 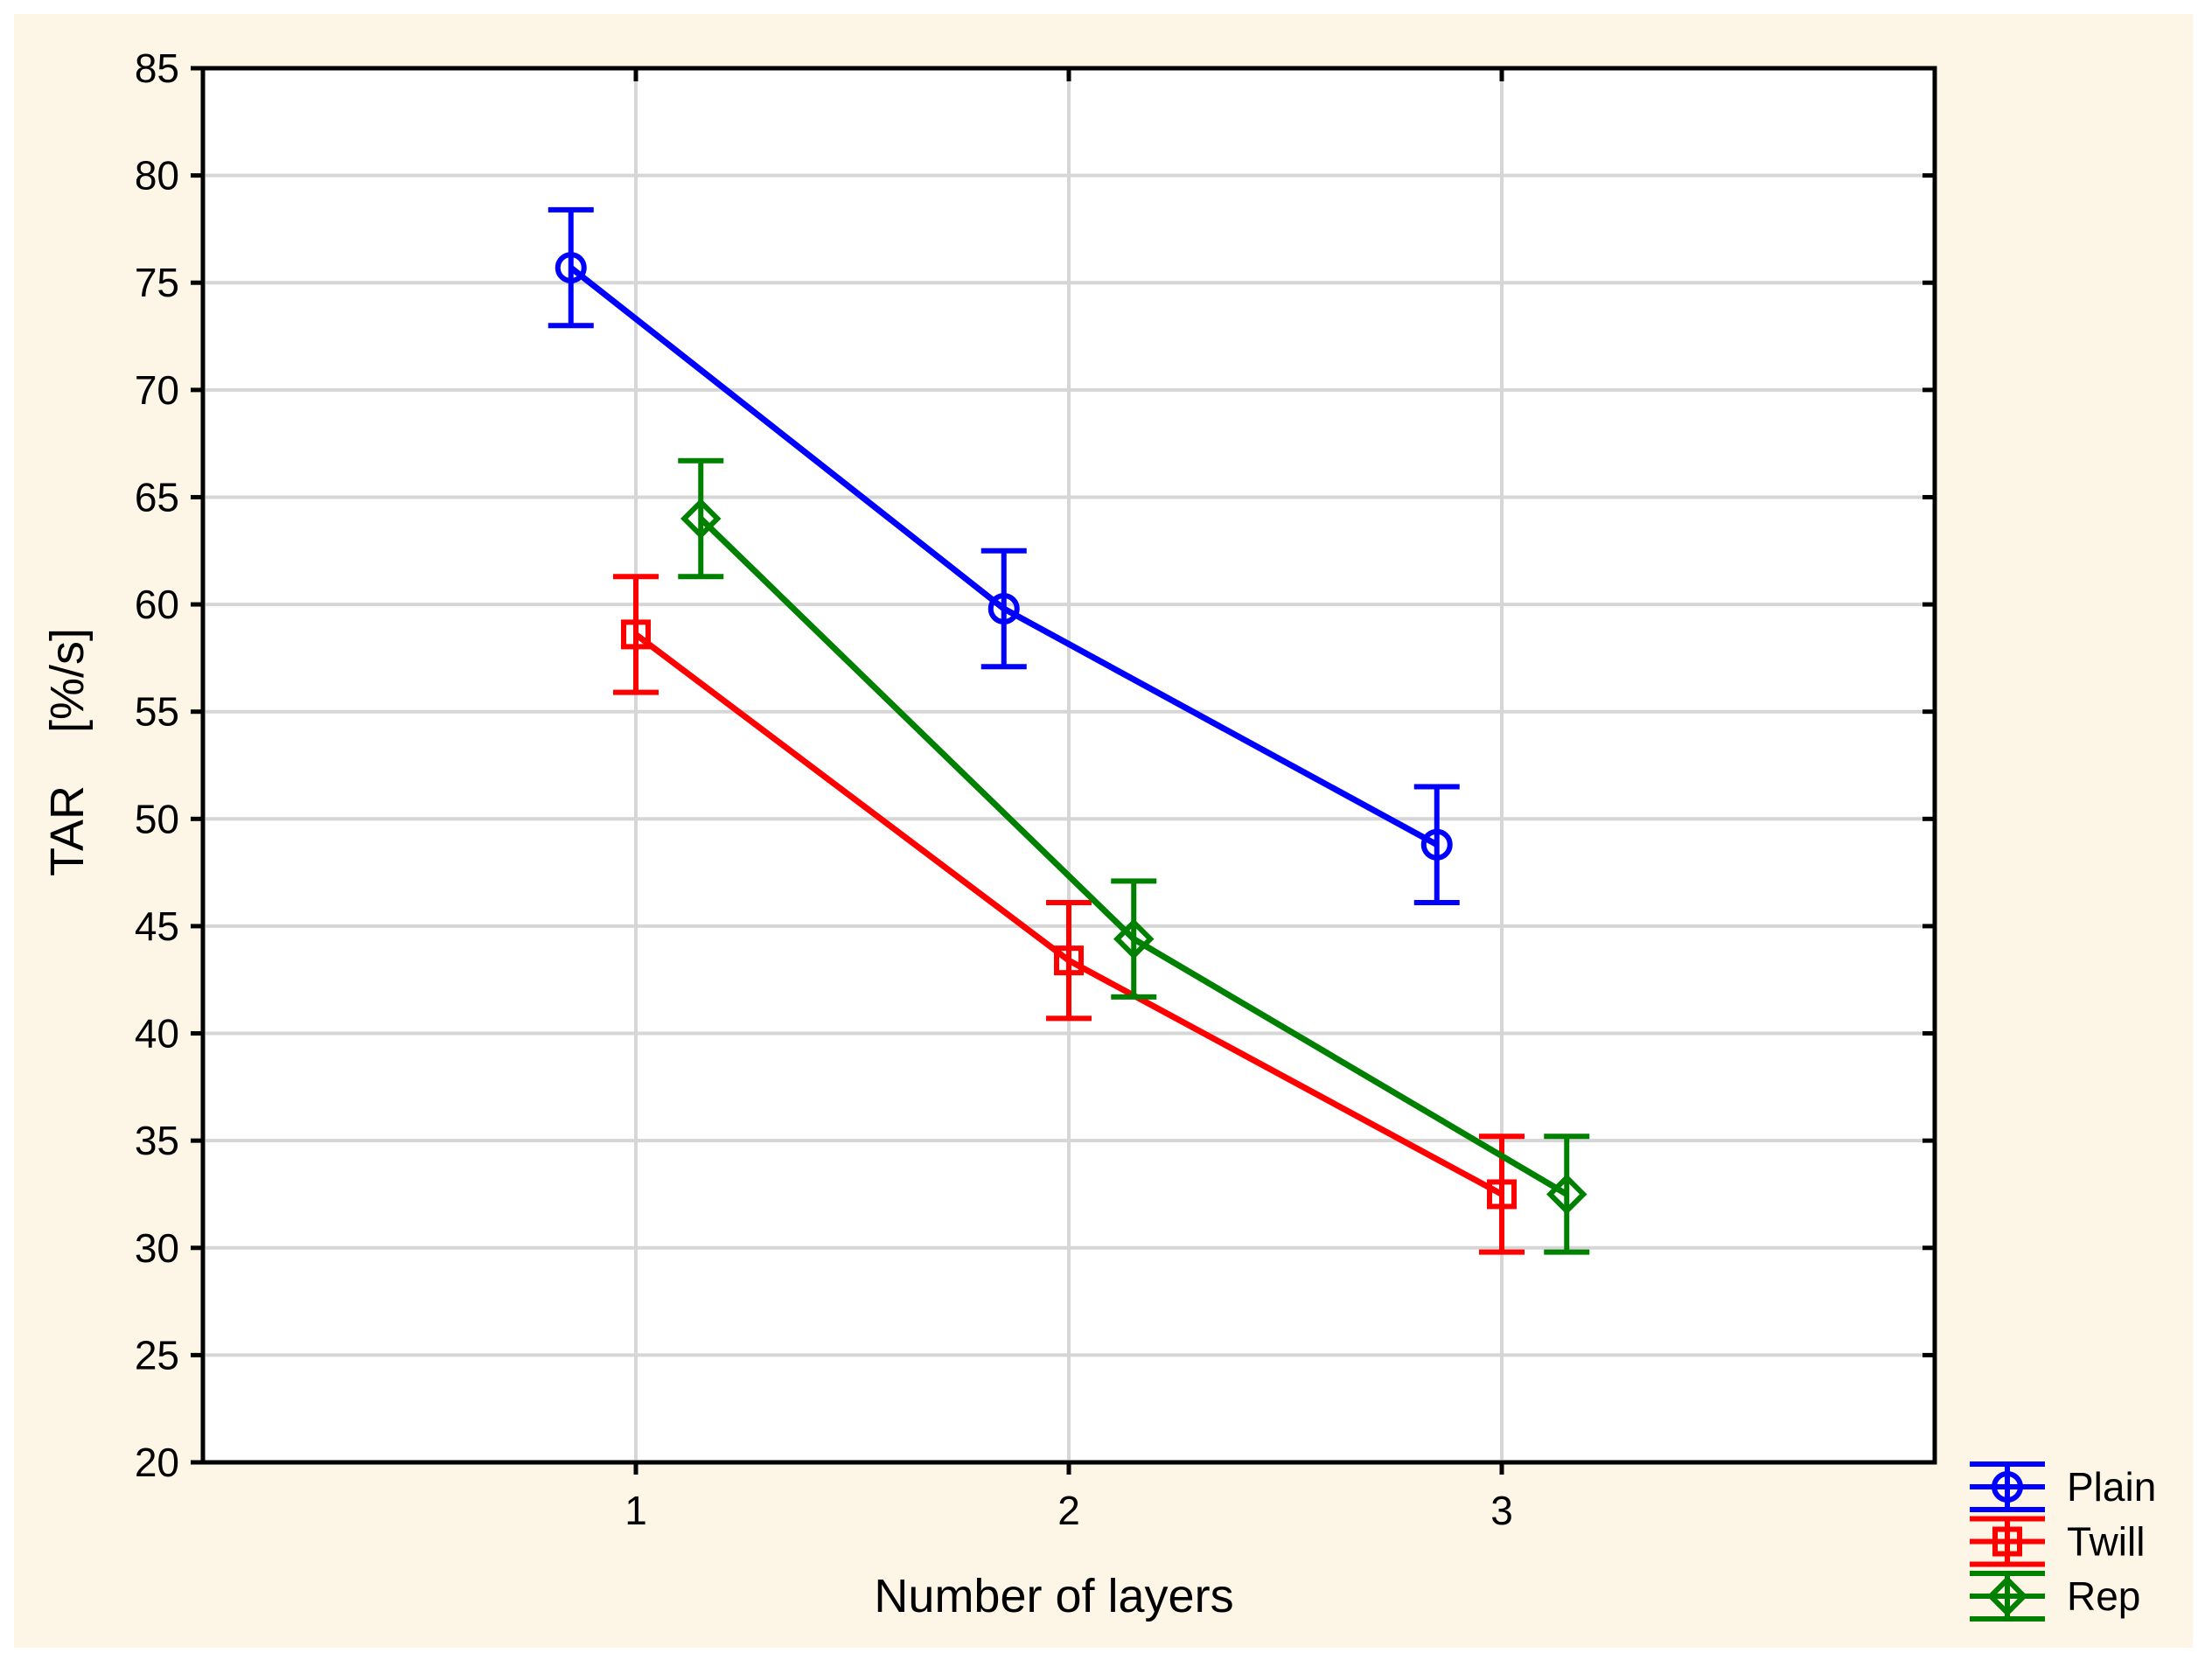 What do you see at coordinates (1053, 1596) in the screenshot?
I see `x-axis-title: Number of layers` at bounding box center [1053, 1596].